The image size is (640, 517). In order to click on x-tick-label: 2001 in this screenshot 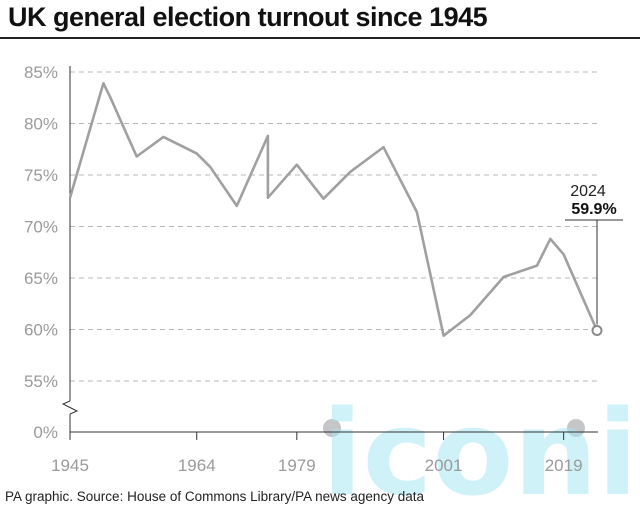, I will do `click(444, 465)`.